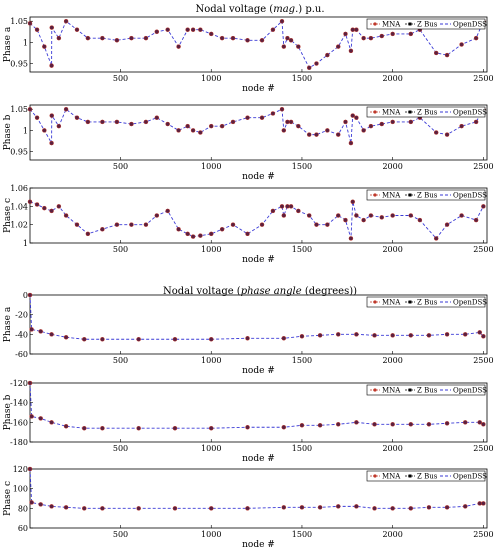 The width and height of the screenshot is (494, 550). Describe the element at coordinates (258, 498) in the screenshot. I see `plot-frame` at that location.